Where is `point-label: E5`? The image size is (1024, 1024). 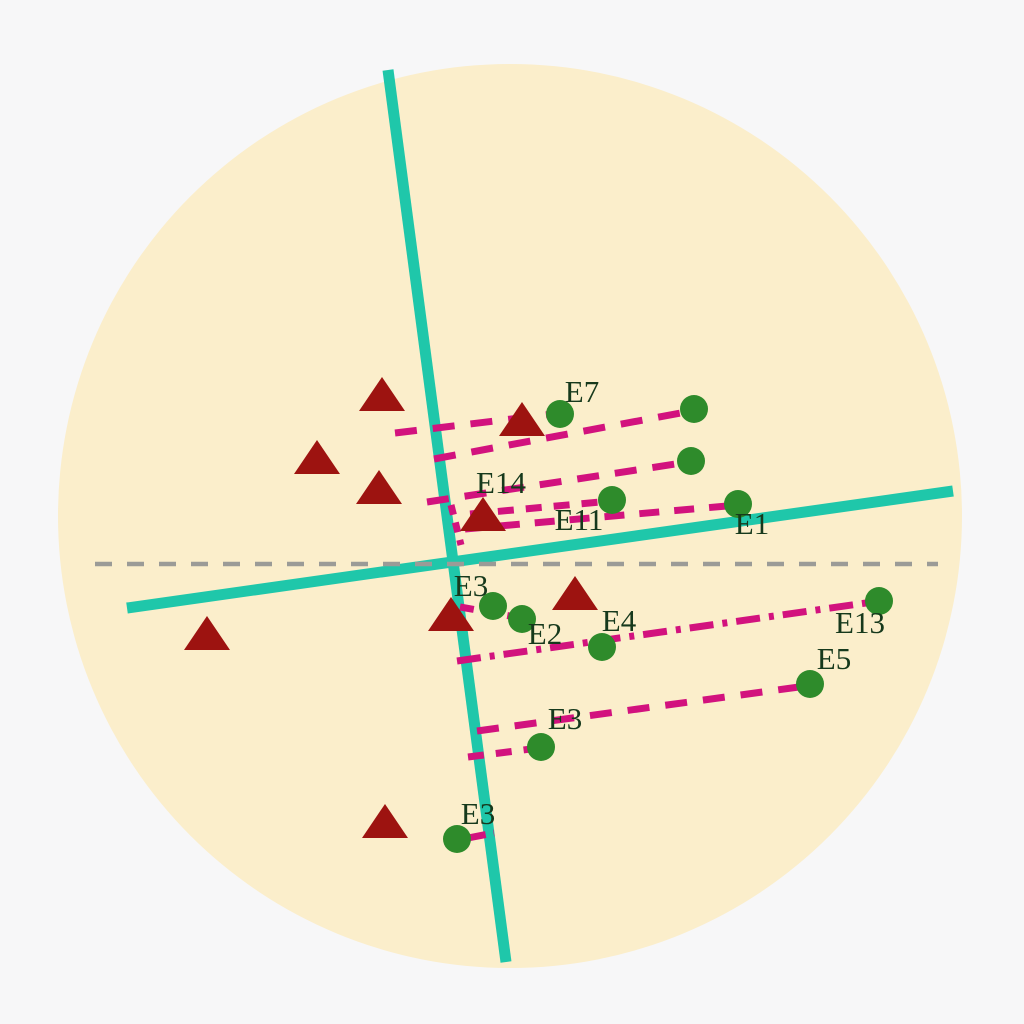
point-label: E5 is located at coordinates (834, 658).